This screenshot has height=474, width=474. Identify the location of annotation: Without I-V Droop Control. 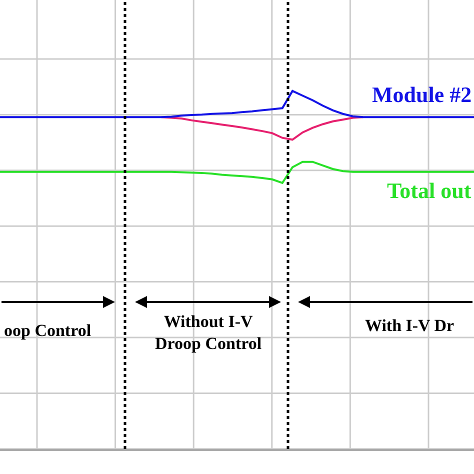
(208, 333).